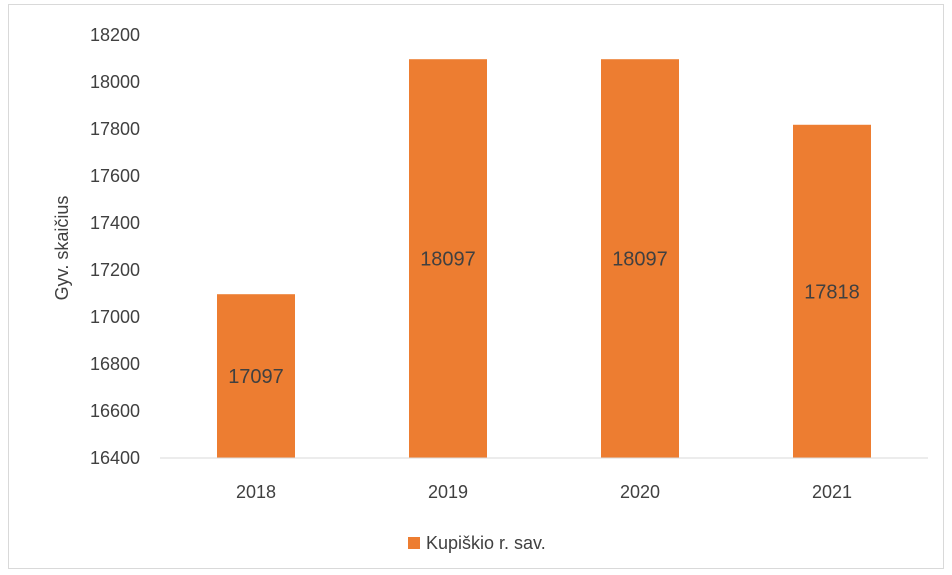  What do you see at coordinates (115, 82) in the screenshot?
I see `y-tick-label: 18000` at bounding box center [115, 82].